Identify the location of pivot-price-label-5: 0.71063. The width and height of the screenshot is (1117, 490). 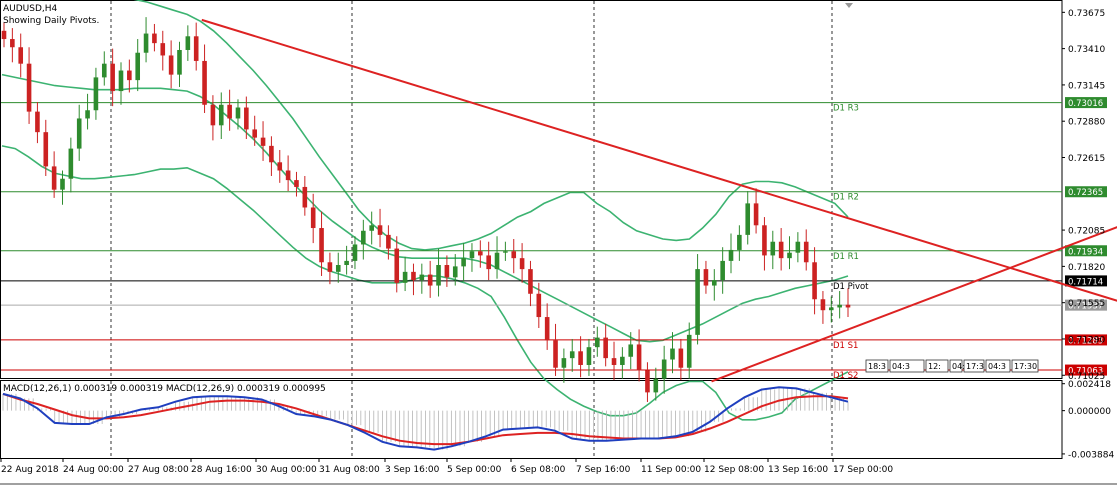
(1085, 372).